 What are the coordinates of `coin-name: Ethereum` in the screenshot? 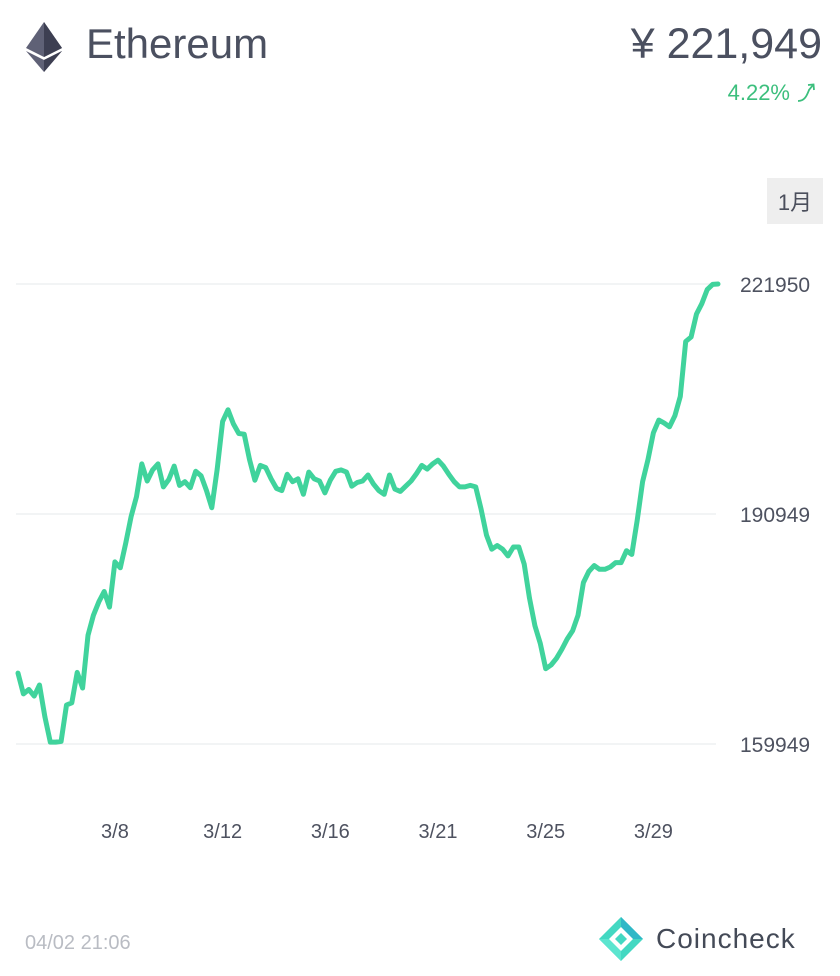 It's located at (177, 43).